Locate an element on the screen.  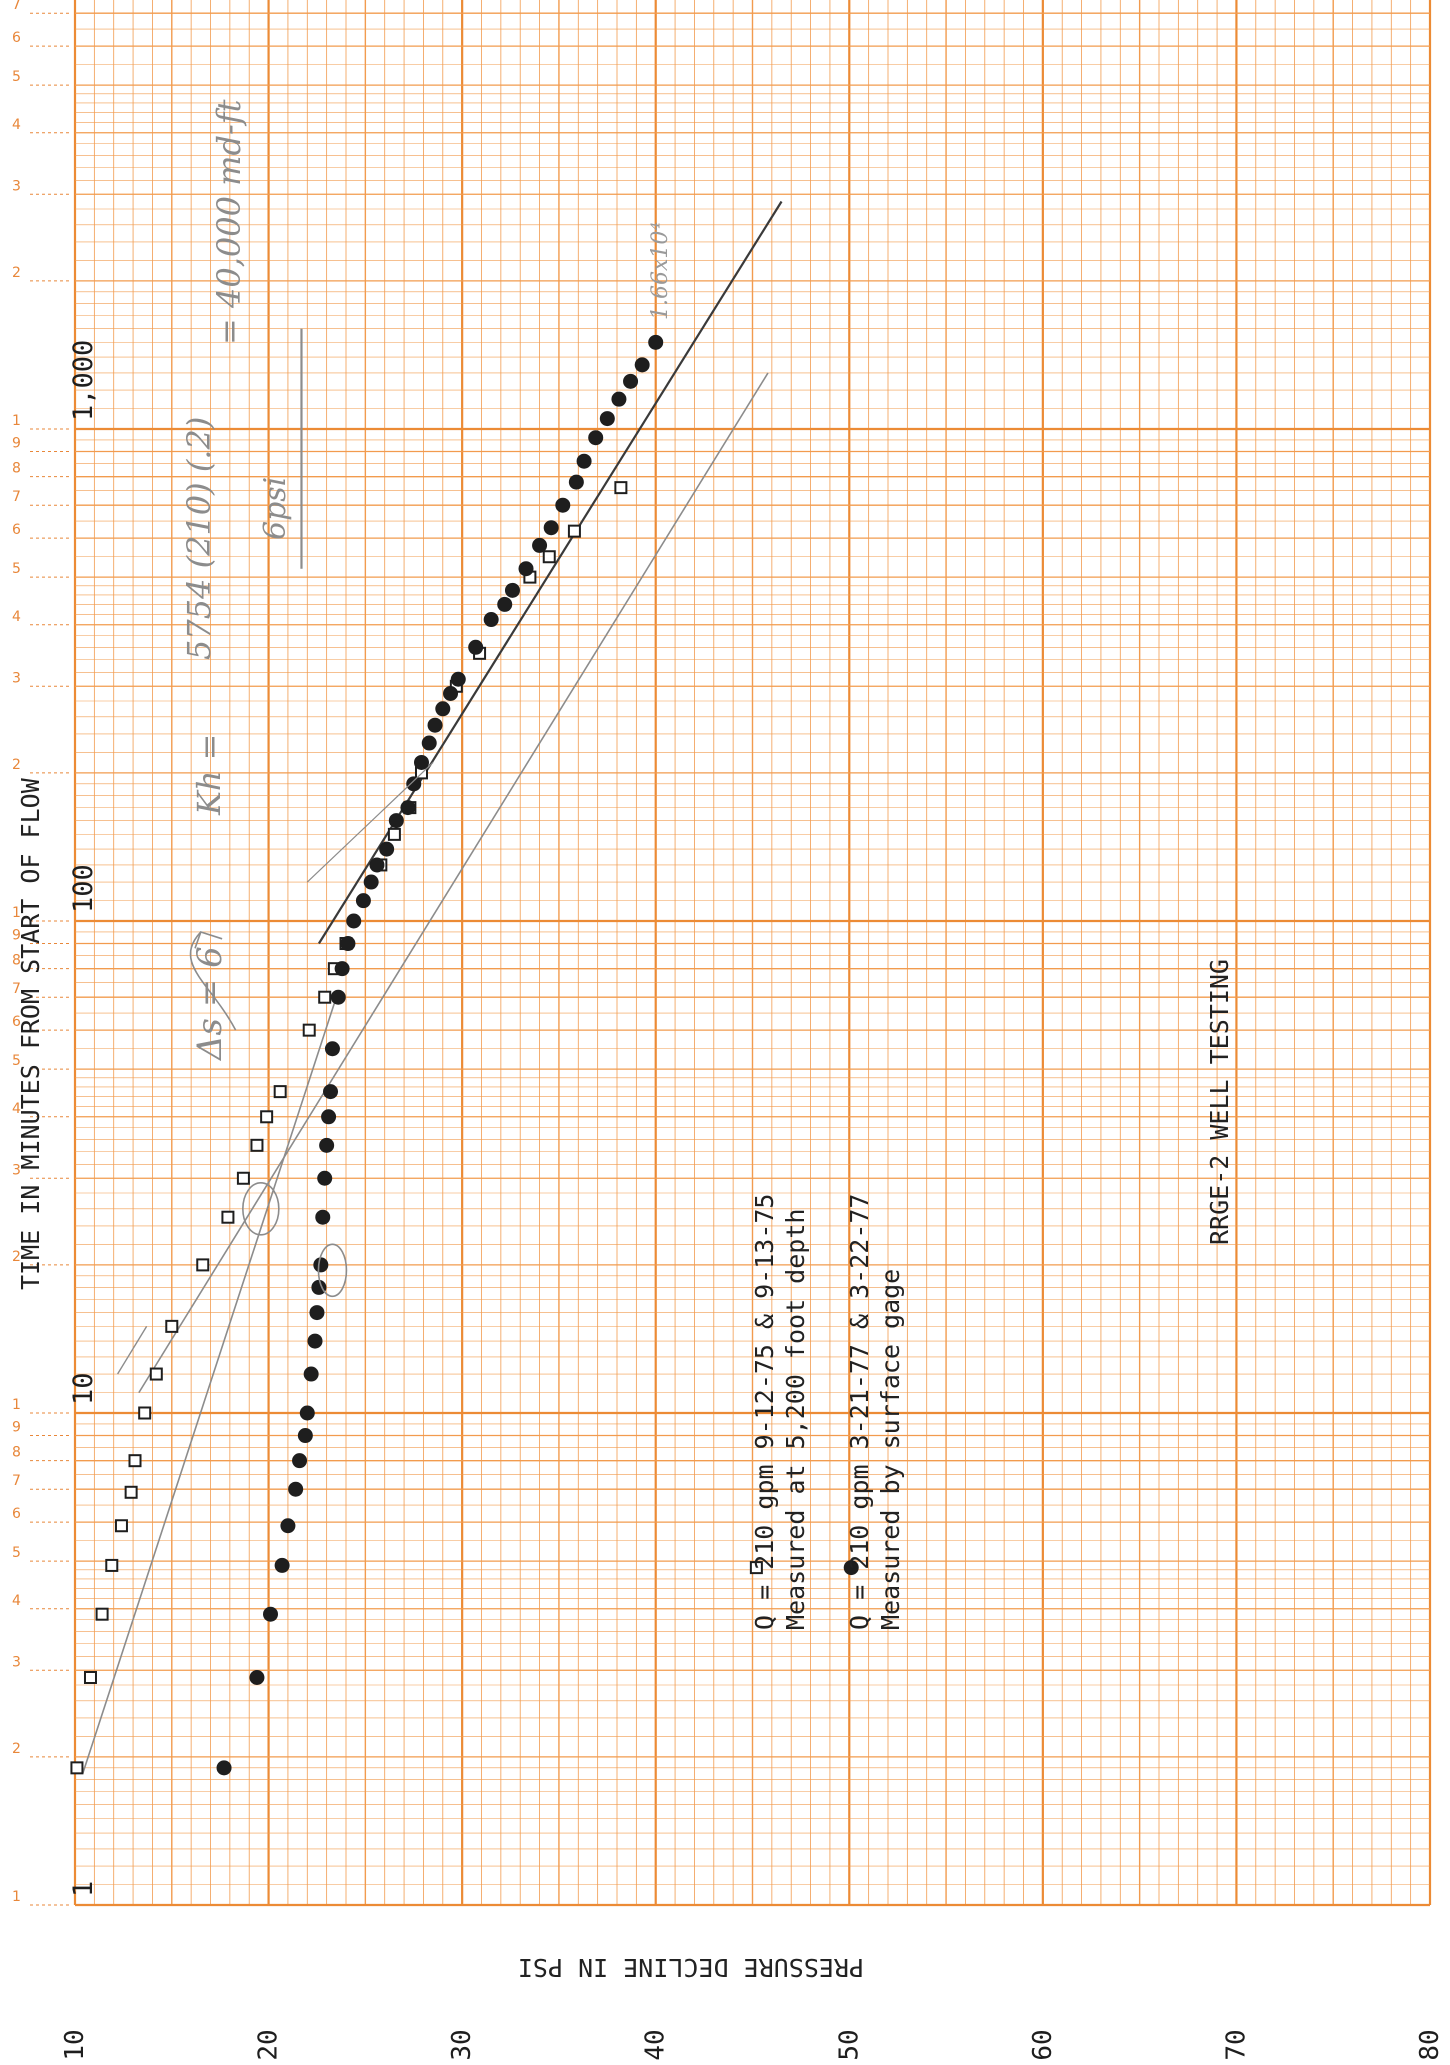
time-decade-label: 1,000 is located at coordinates (83, 380).